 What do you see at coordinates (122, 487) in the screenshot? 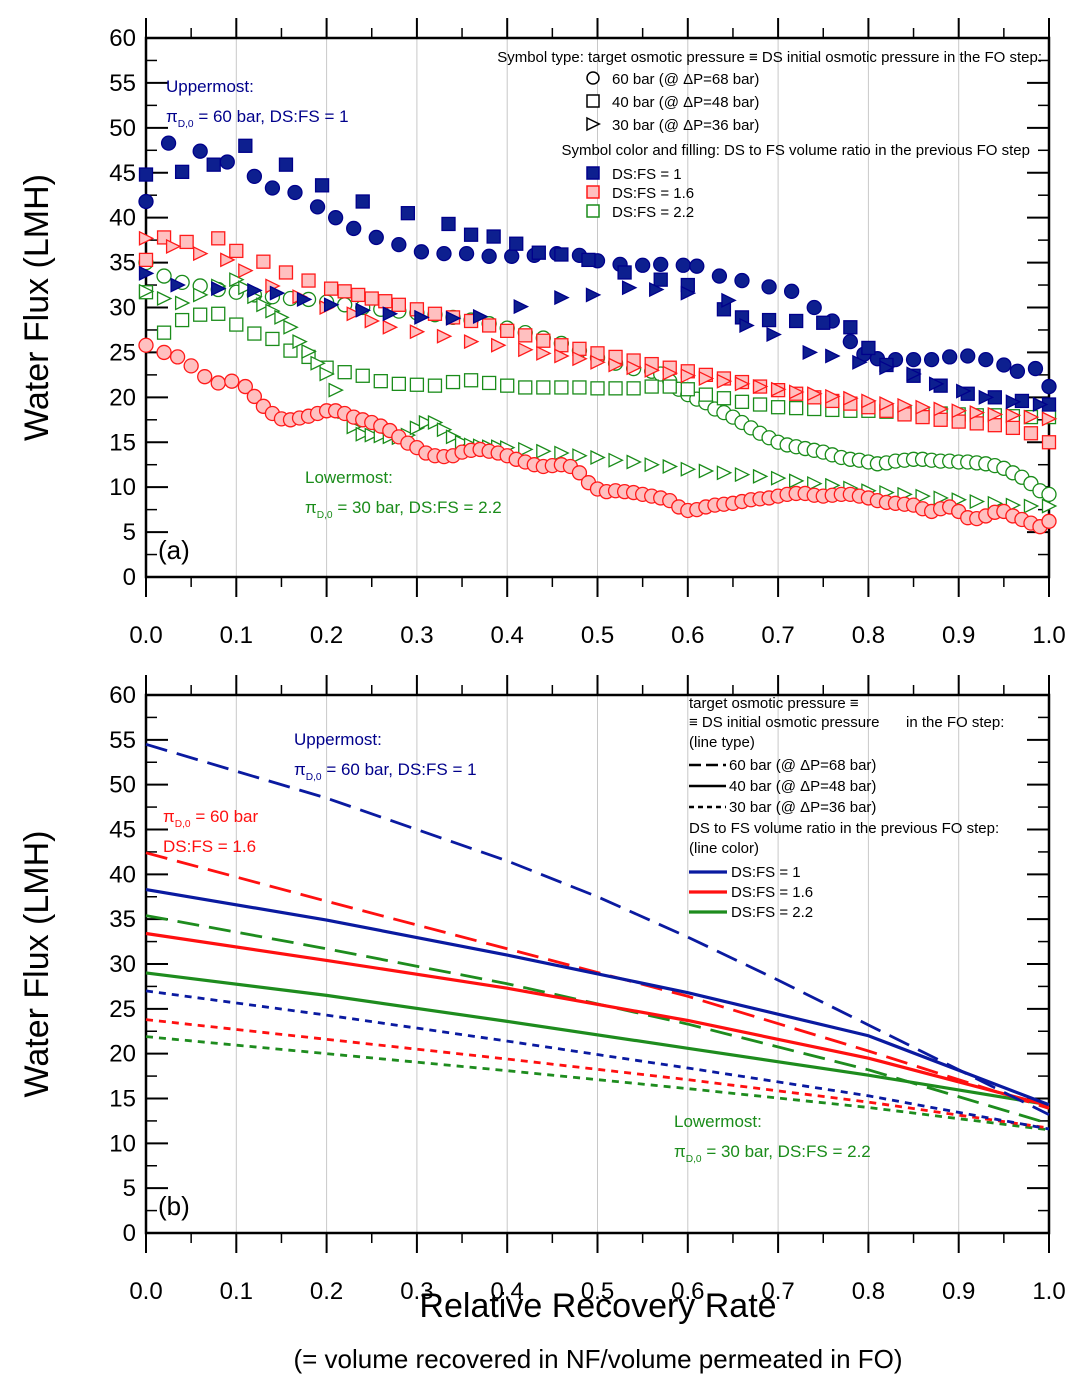
I see `y-tick-label: 10` at bounding box center [122, 487].